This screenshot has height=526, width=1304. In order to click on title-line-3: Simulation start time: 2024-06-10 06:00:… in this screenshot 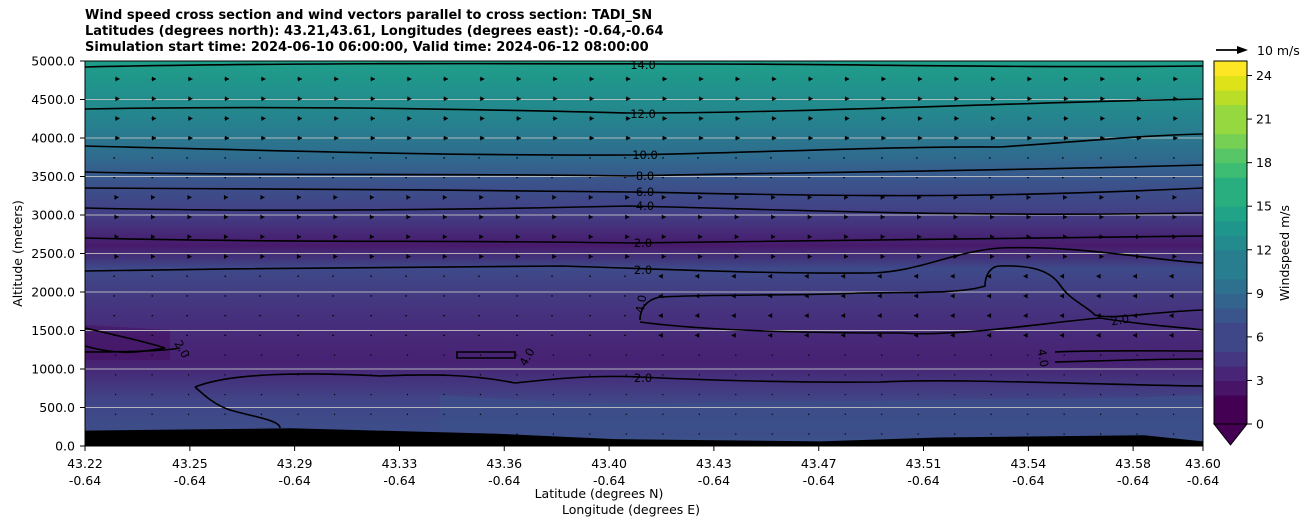, I will do `click(367, 47)`.